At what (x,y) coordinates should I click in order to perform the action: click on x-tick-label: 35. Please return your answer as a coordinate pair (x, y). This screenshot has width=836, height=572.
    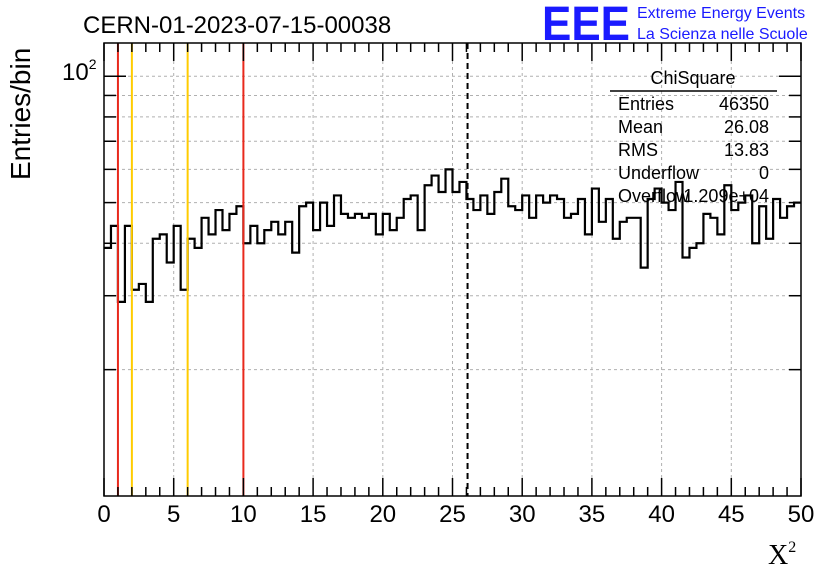
    Looking at the image, I should click on (592, 514).